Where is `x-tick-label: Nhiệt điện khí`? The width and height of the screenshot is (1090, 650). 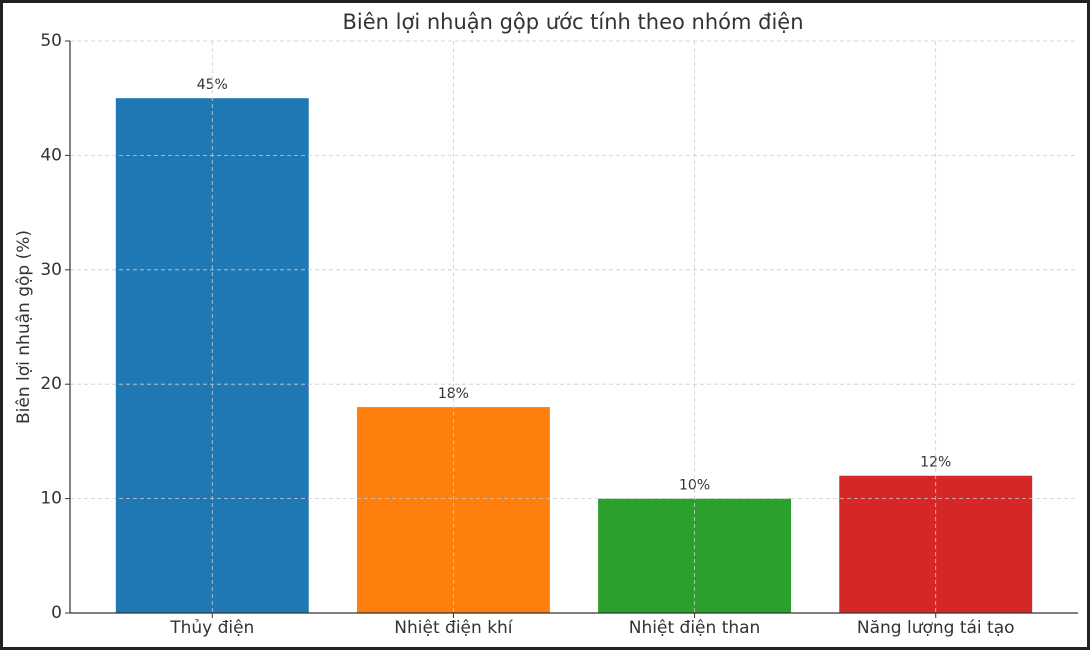 x-tick-label: Nhiệt điện khí is located at coordinates (454, 628).